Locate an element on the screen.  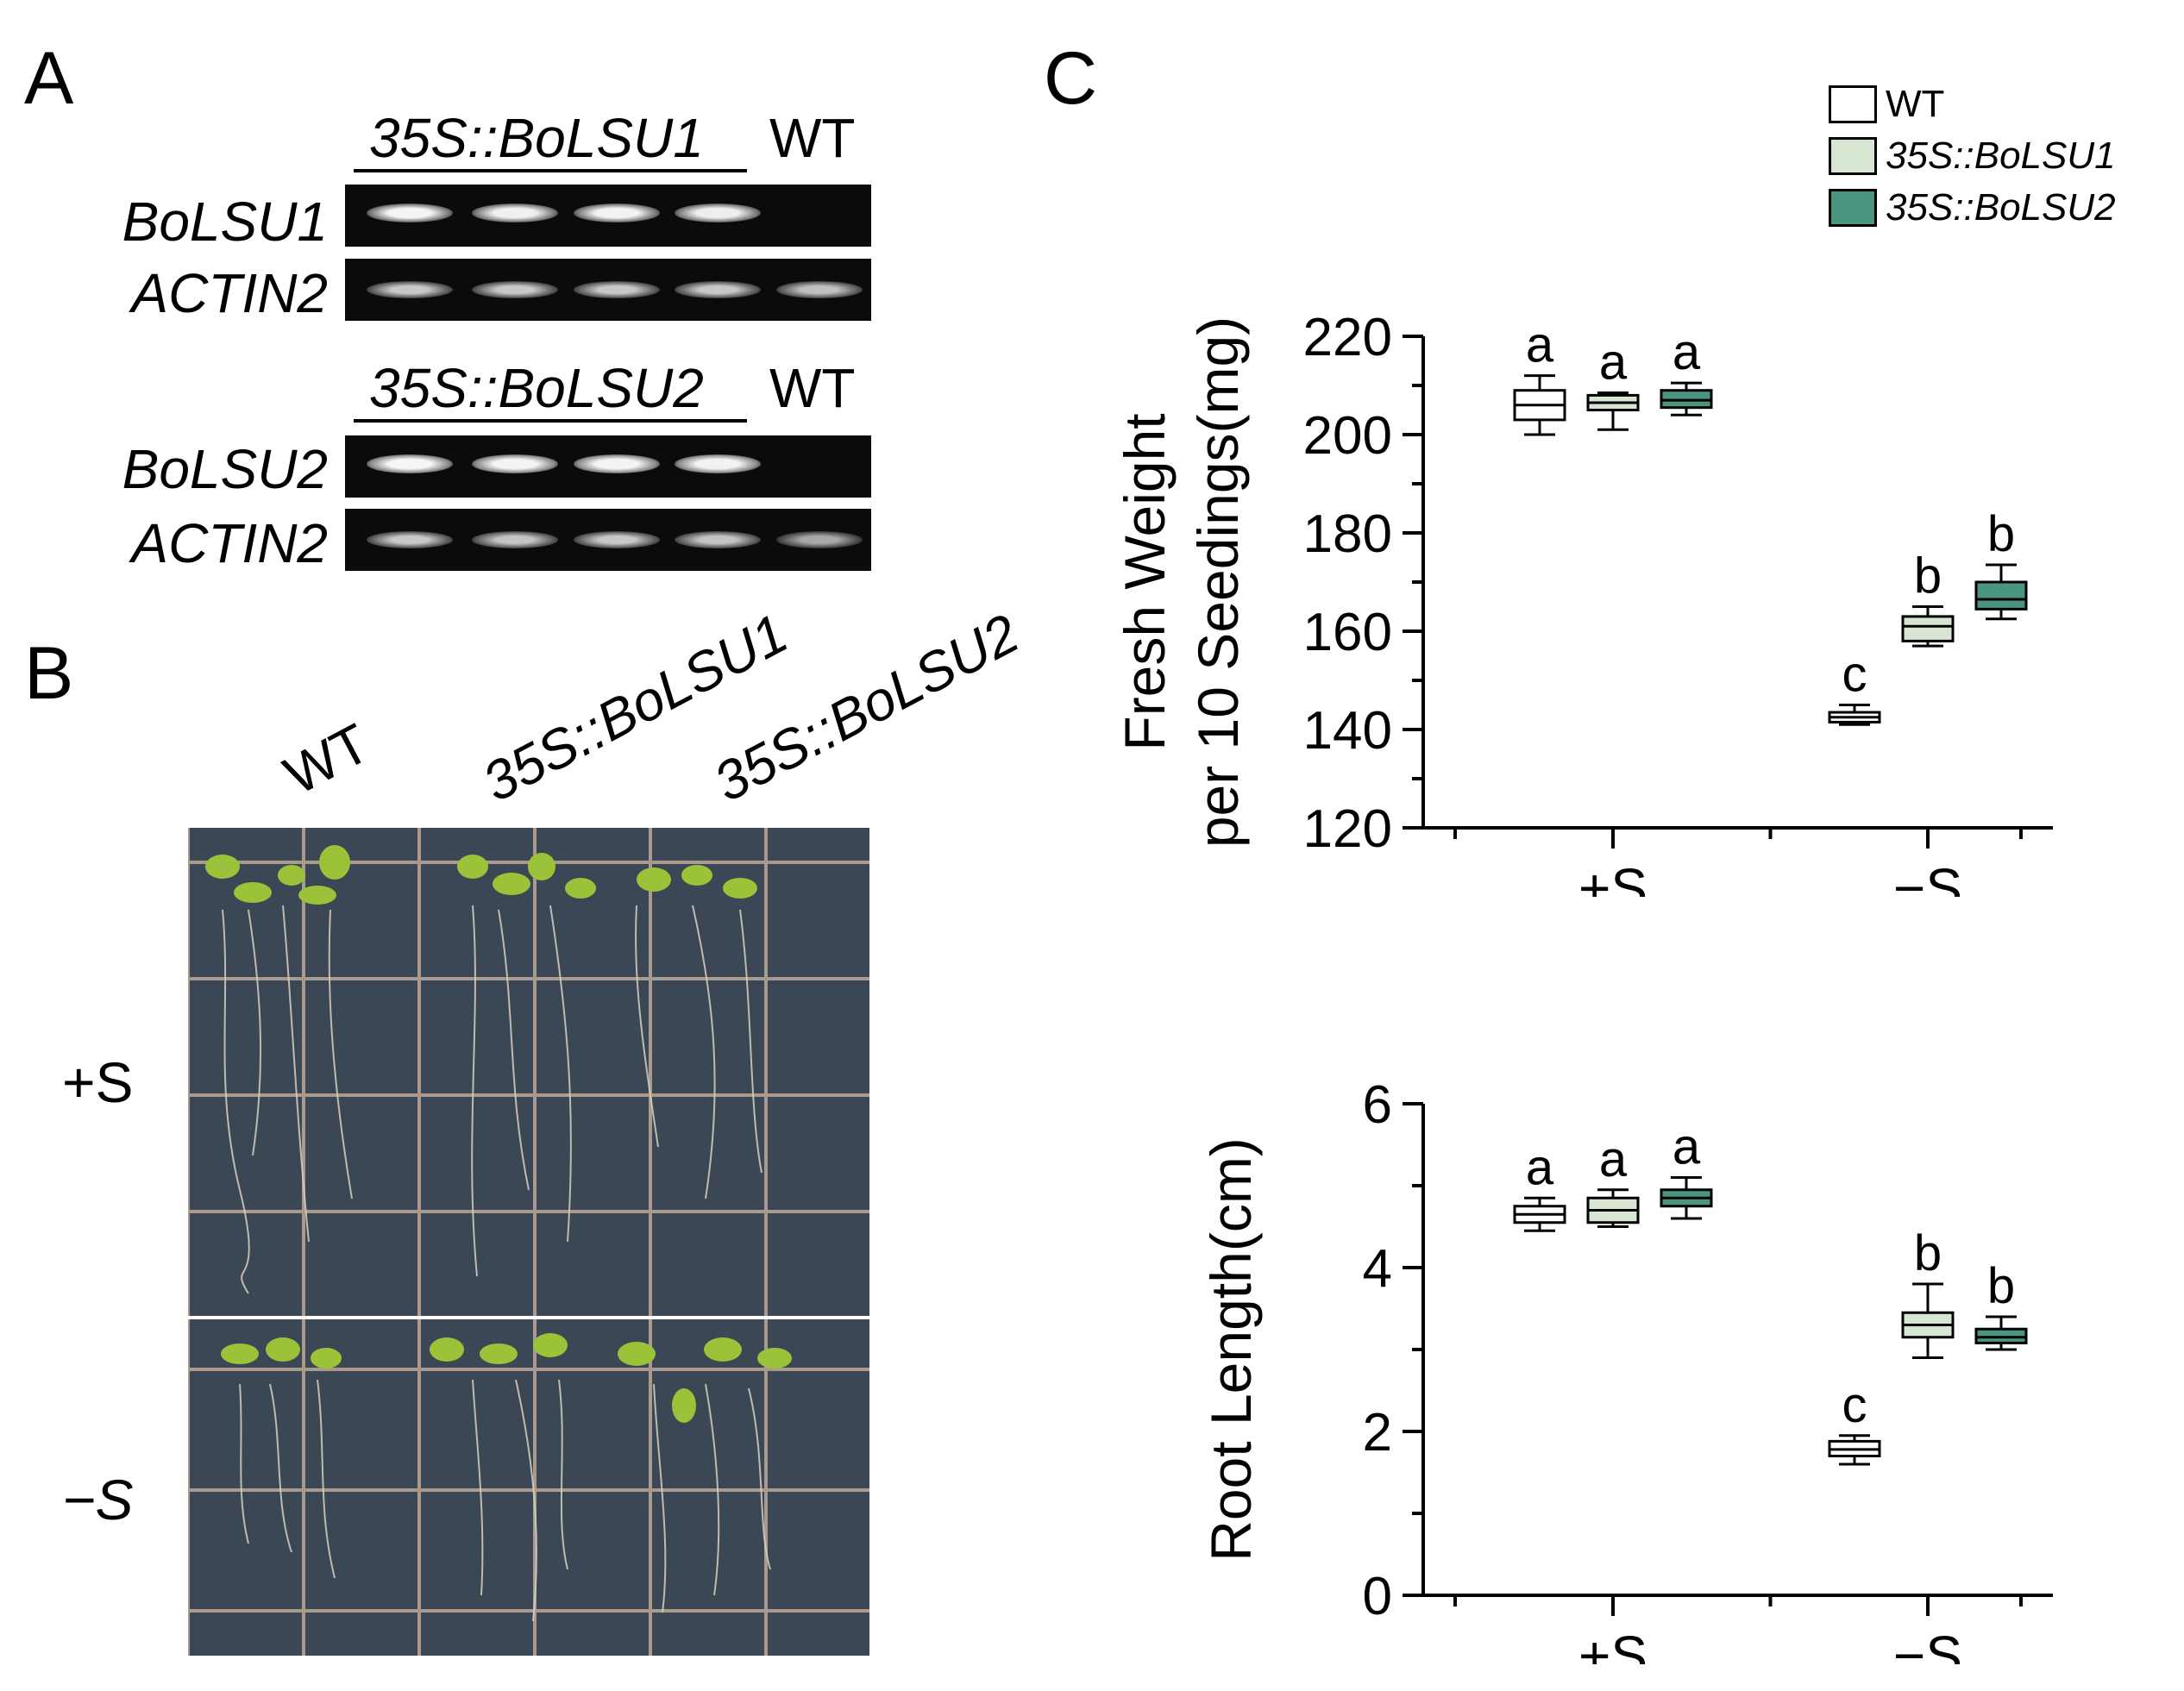
y-tick-label: 140 is located at coordinates (1348, 731).